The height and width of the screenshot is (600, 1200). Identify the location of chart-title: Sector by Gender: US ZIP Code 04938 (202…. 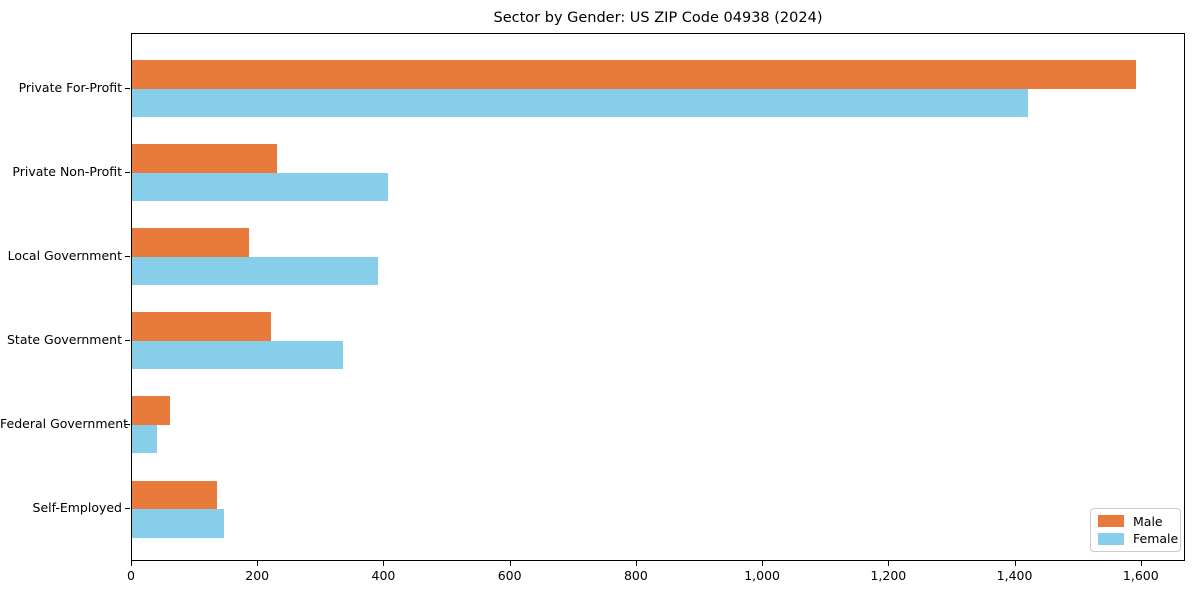
(658, 18).